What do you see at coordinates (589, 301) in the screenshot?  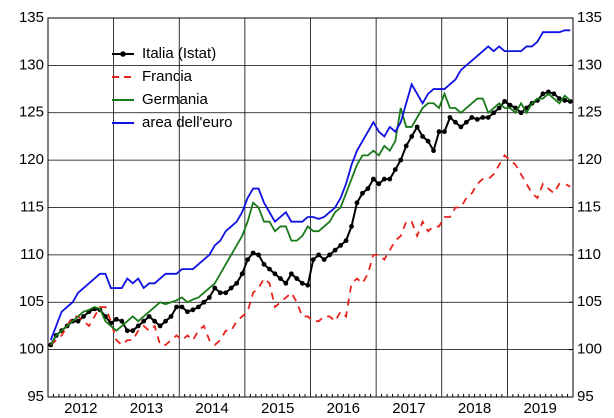 I see `y2-tick-label: 105` at bounding box center [589, 301].